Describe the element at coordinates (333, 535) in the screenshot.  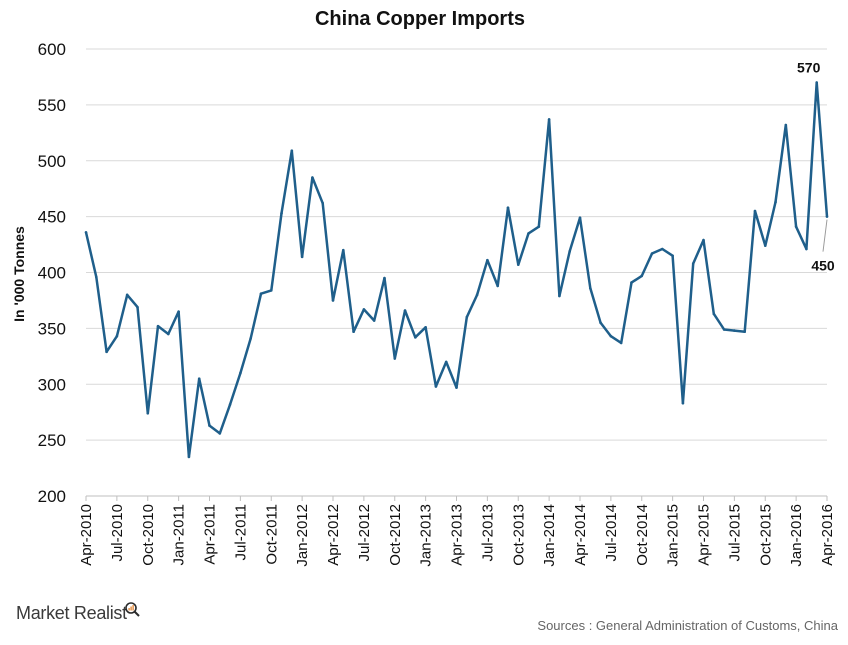
I see `x-tick-label: Apr-2012` at that location.